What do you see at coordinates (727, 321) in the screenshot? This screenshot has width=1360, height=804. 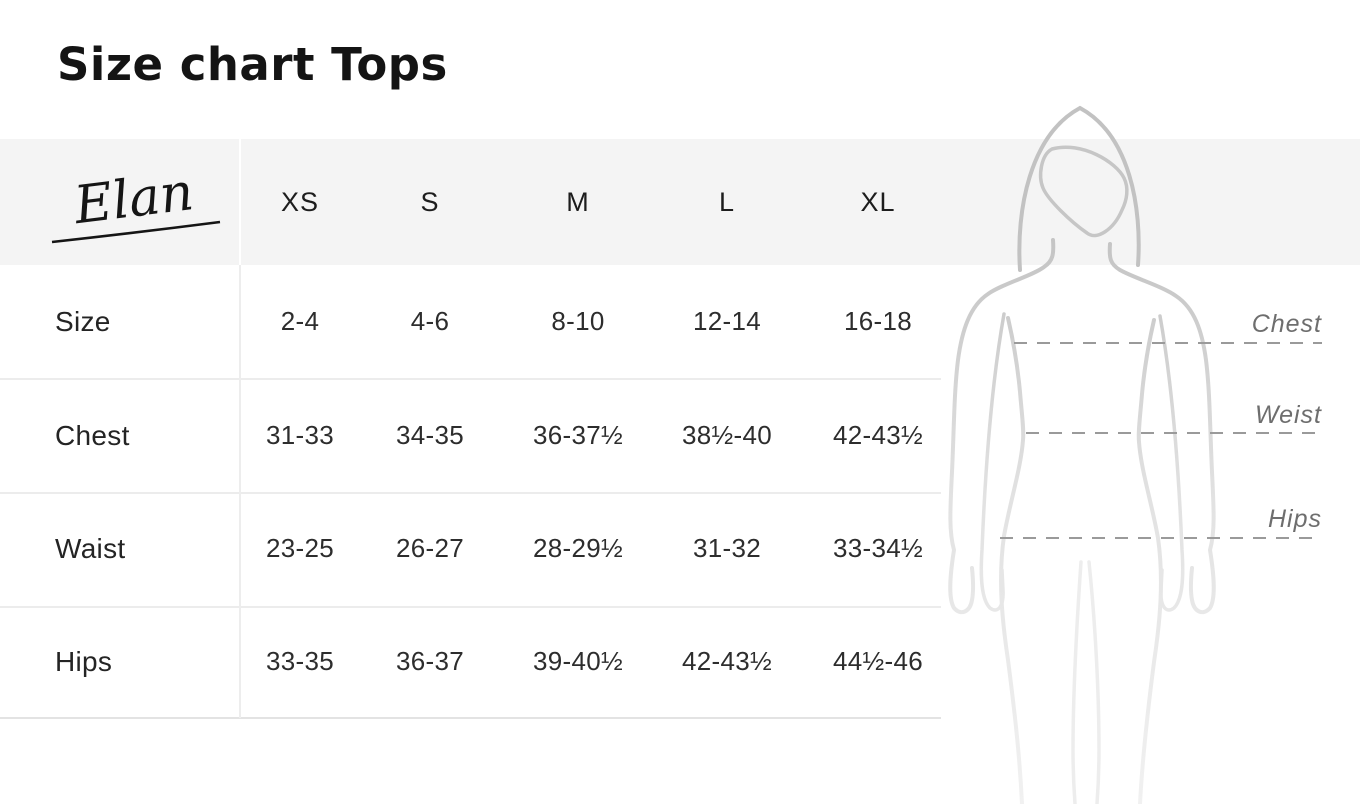 I see `cell-size-l: 12-14` at bounding box center [727, 321].